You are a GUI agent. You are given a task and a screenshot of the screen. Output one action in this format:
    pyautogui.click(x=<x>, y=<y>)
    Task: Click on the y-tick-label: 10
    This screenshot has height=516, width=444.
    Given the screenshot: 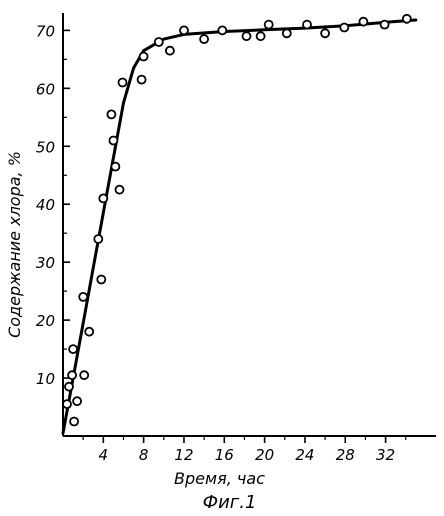 What is the action you would take?
    pyautogui.click(x=45, y=379)
    